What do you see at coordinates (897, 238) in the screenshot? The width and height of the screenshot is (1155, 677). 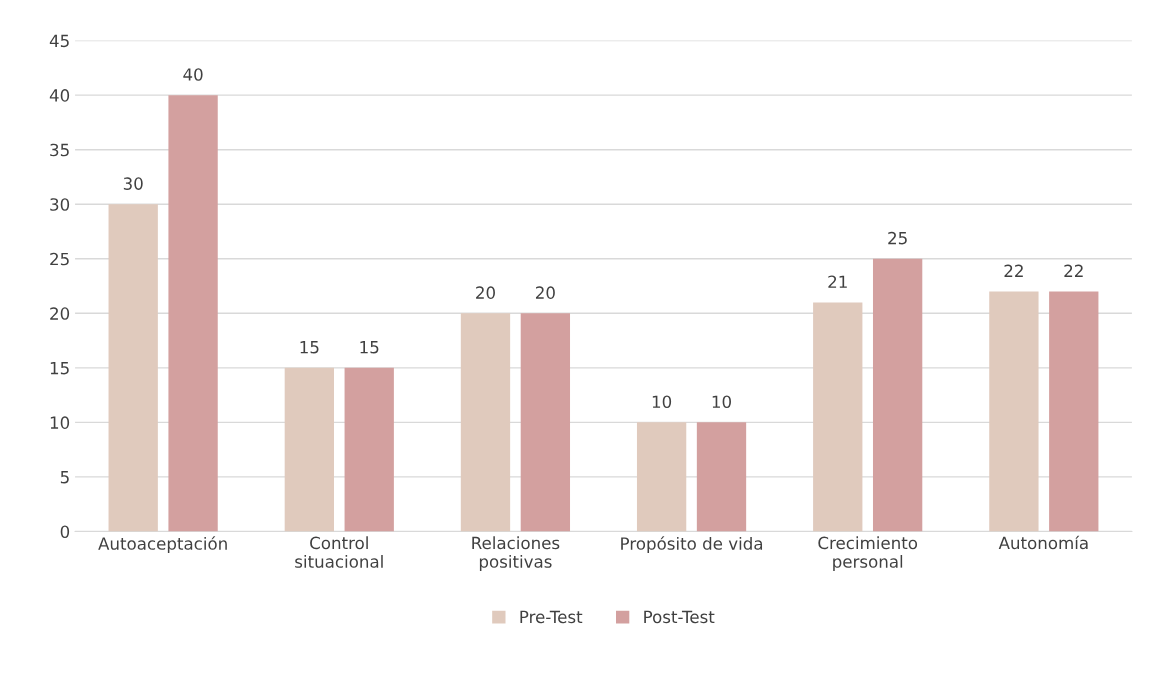 I see `data-label: 25` at bounding box center [897, 238].